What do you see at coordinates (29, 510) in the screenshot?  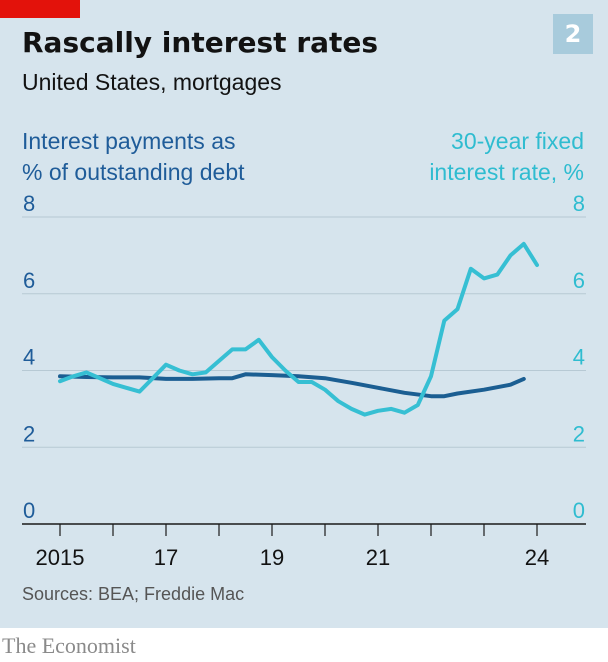 I see `left-tick-label-0: 0` at bounding box center [29, 510].